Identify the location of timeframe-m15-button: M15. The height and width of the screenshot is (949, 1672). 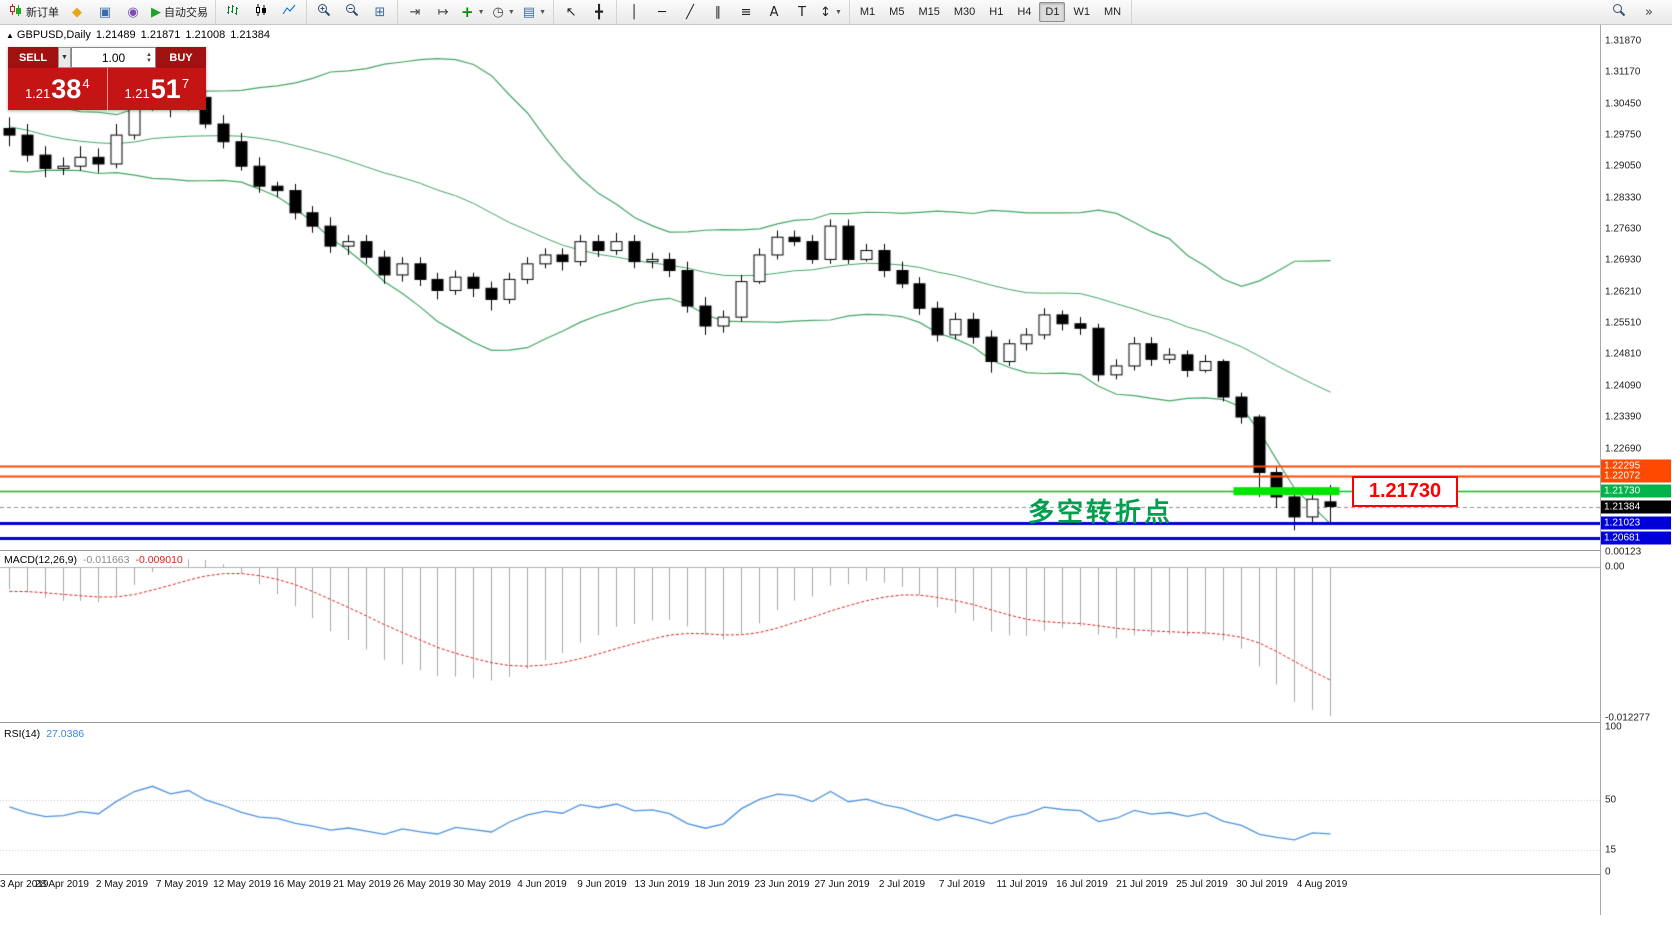
(929, 12).